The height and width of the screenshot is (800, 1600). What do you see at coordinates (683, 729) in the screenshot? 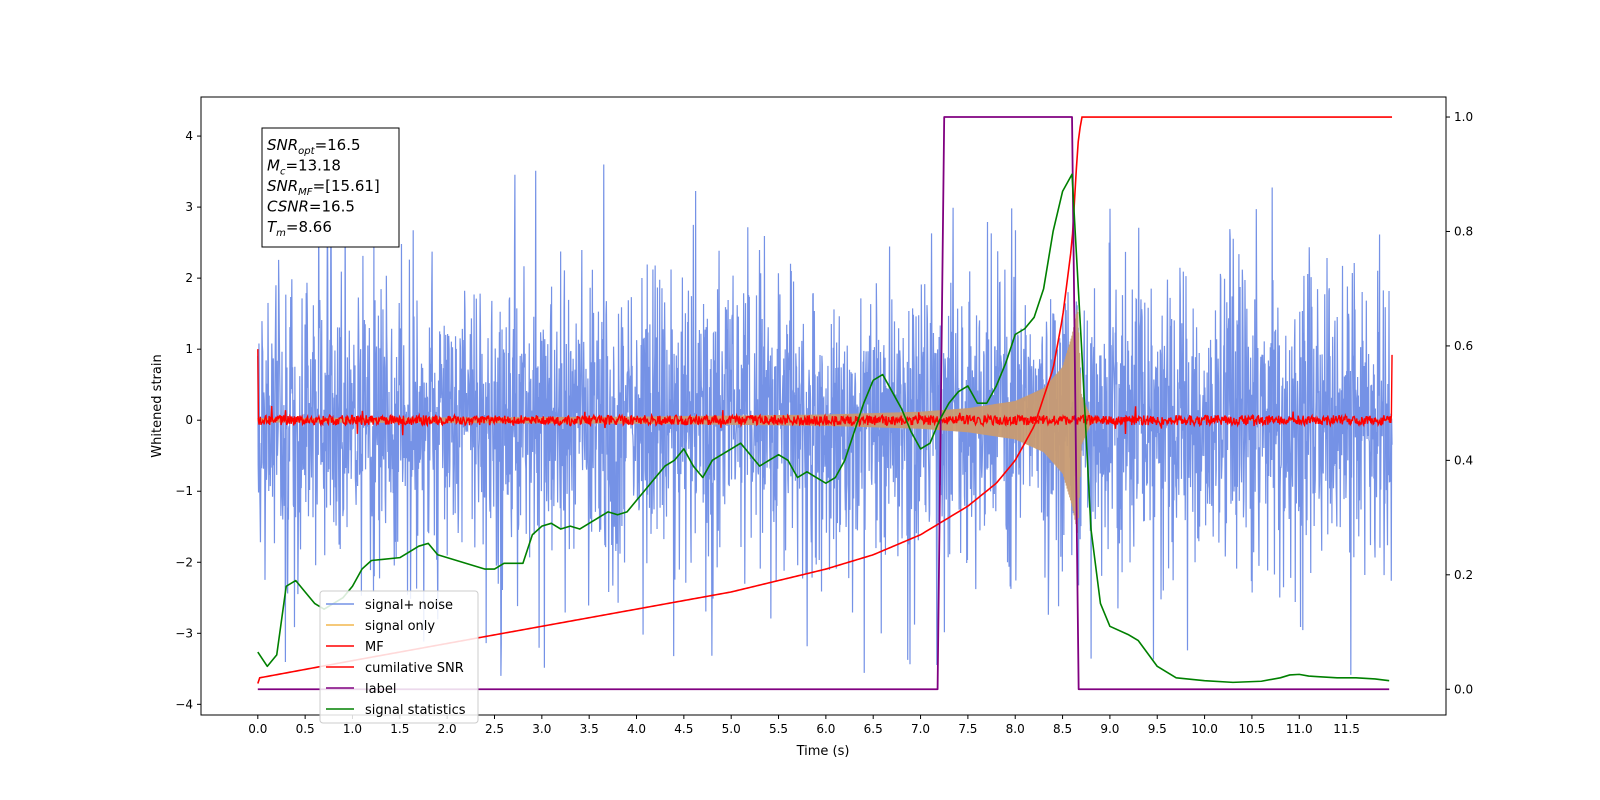
I see `x-tick-label: 4.5` at bounding box center [683, 729].